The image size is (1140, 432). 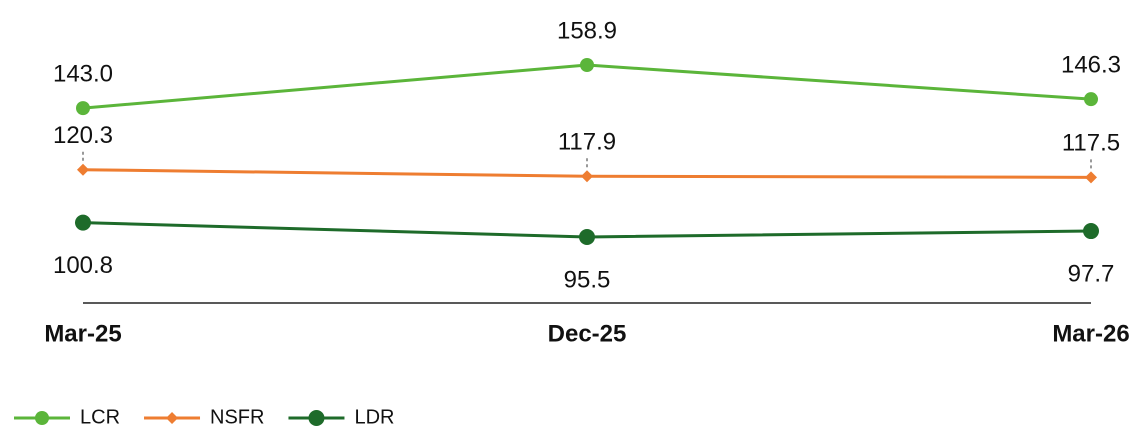 I want to click on data-label: 120.3, so click(x=83, y=135).